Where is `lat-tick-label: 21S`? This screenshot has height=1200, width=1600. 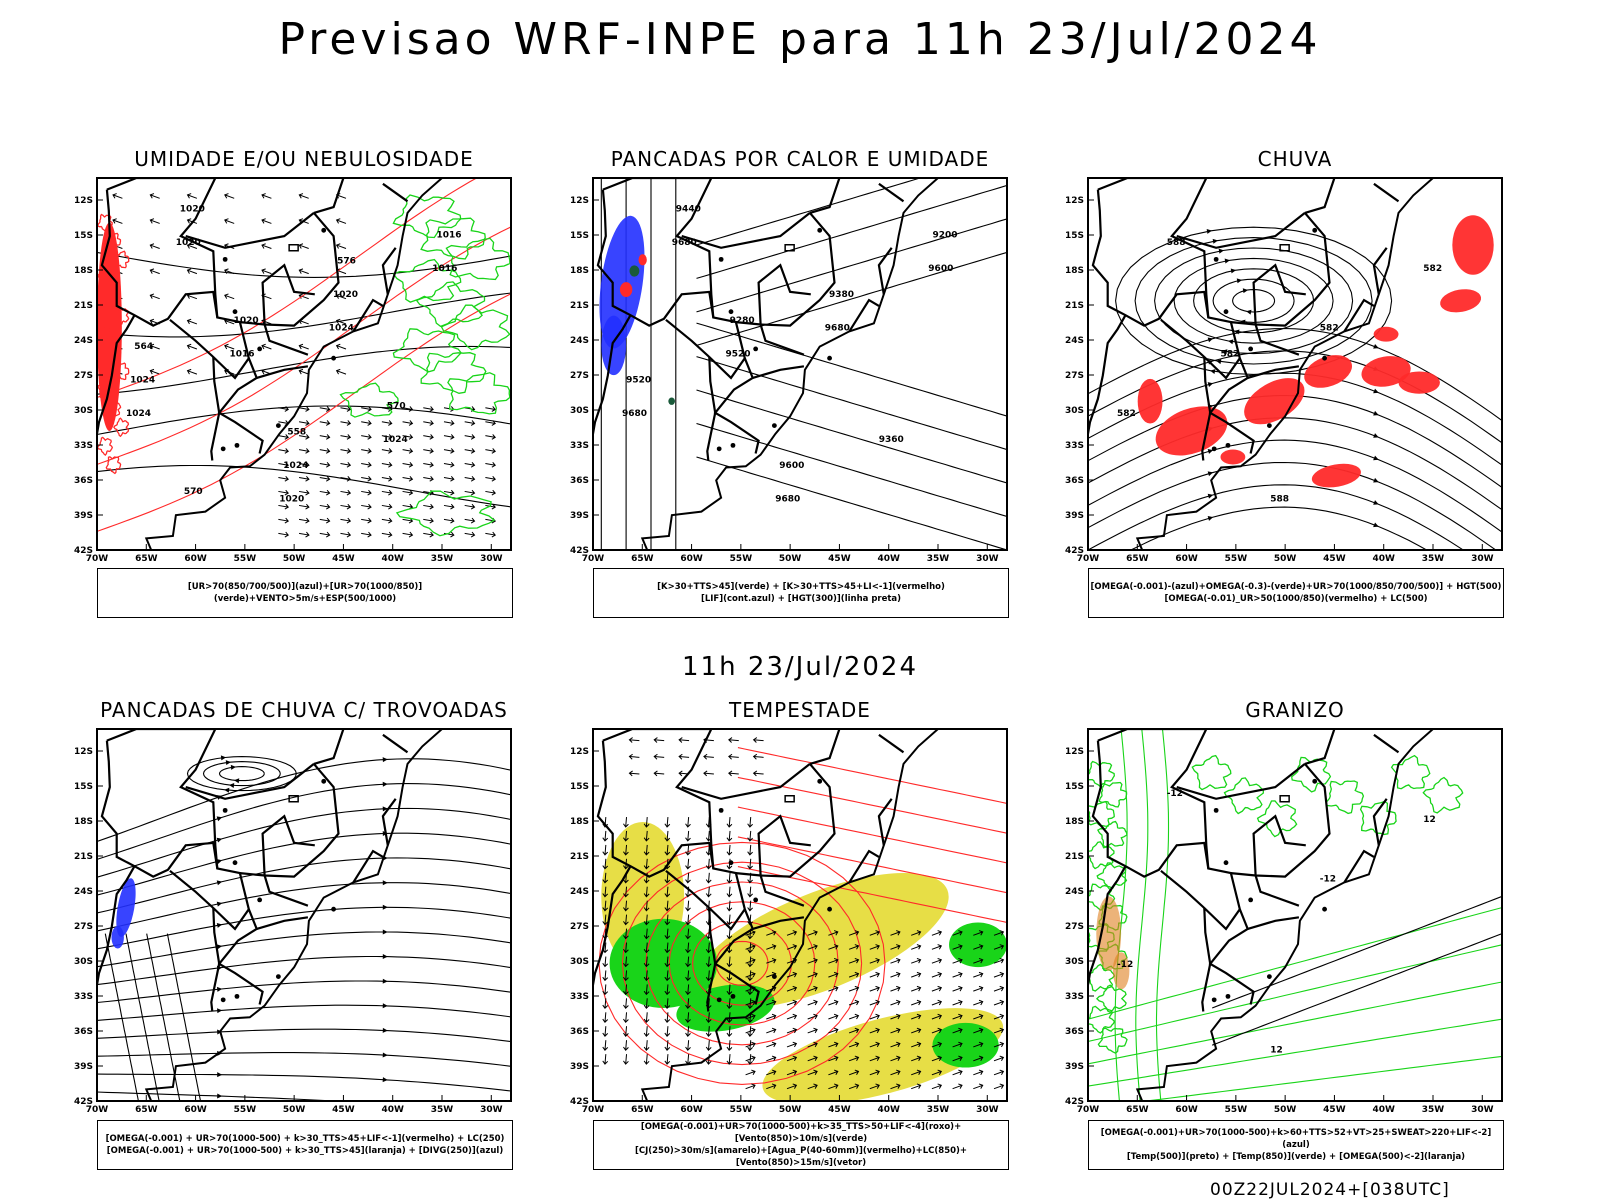 lat-tick-label: 21S is located at coordinates (579, 857).